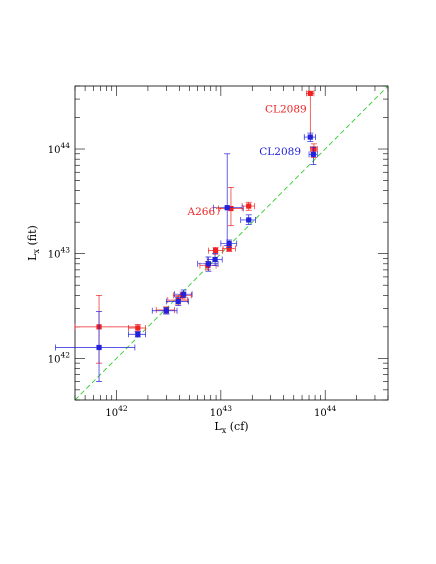 The height and width of the screenshot is (564, 436). Describe the element at coordinates (231, 427) in the screenshot. I see `x-axis-label: Lx (cf)` at that location.